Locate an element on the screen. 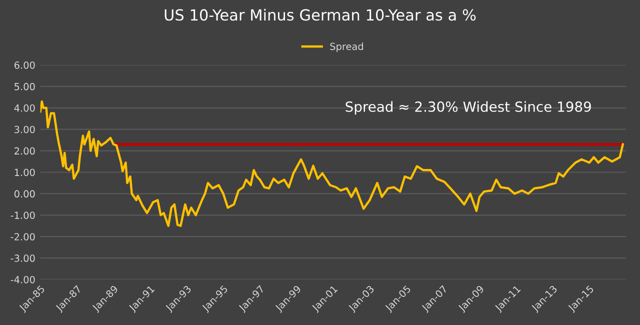 This screenshot has height=325, width=640. y-tick-label: -2.00 is located at coordinates (22, 236).